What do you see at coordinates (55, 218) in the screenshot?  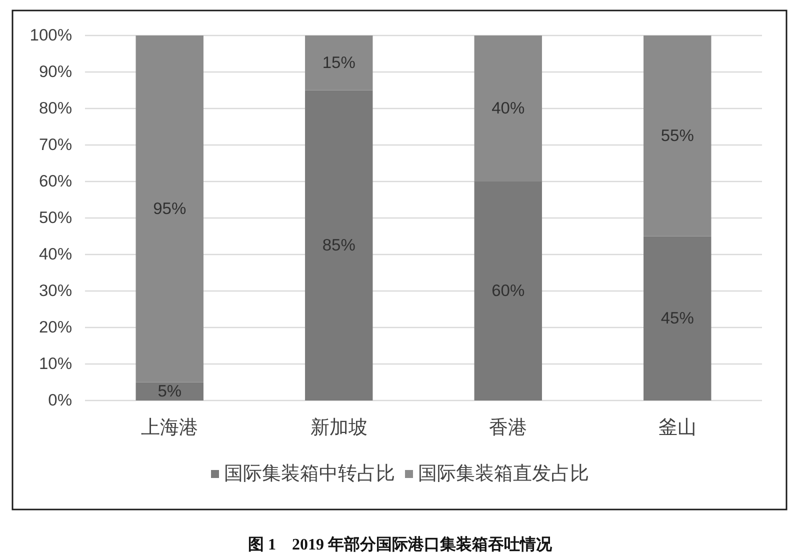 I see `y-tick-label: 50%` at bounding box center [55, 218].